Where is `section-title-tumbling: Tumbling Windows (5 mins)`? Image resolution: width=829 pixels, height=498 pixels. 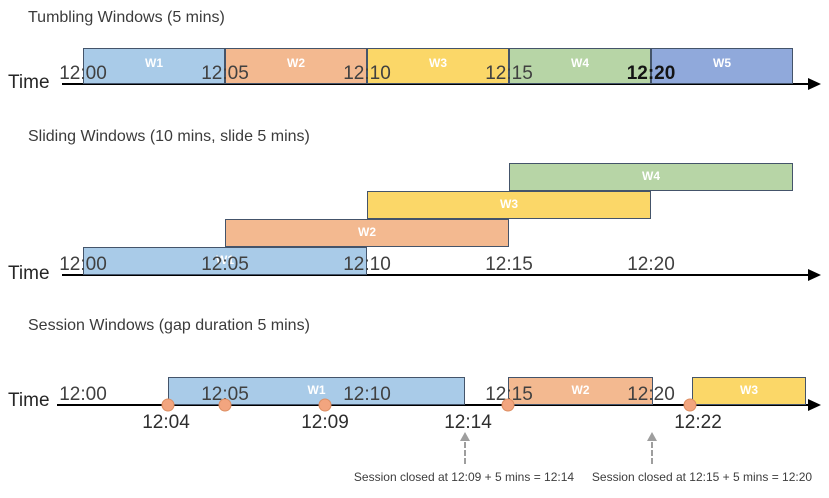 section-title-tumbling: Tumbling Windows (5 mins) is located at coordinates (126, 17).